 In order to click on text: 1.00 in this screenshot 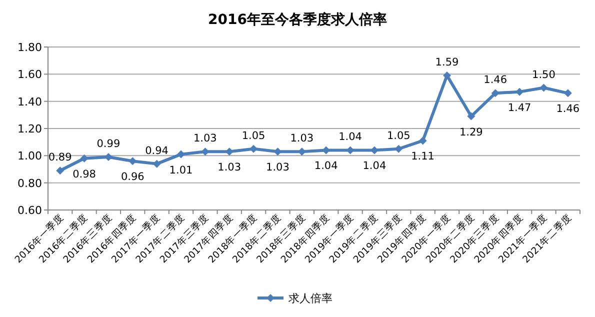, I will do `click(30, 156)`.